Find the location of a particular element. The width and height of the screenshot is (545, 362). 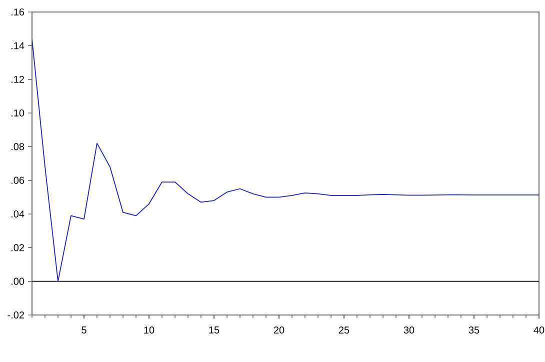

x-tick-label: 35 is located at coordinates (474, 330).